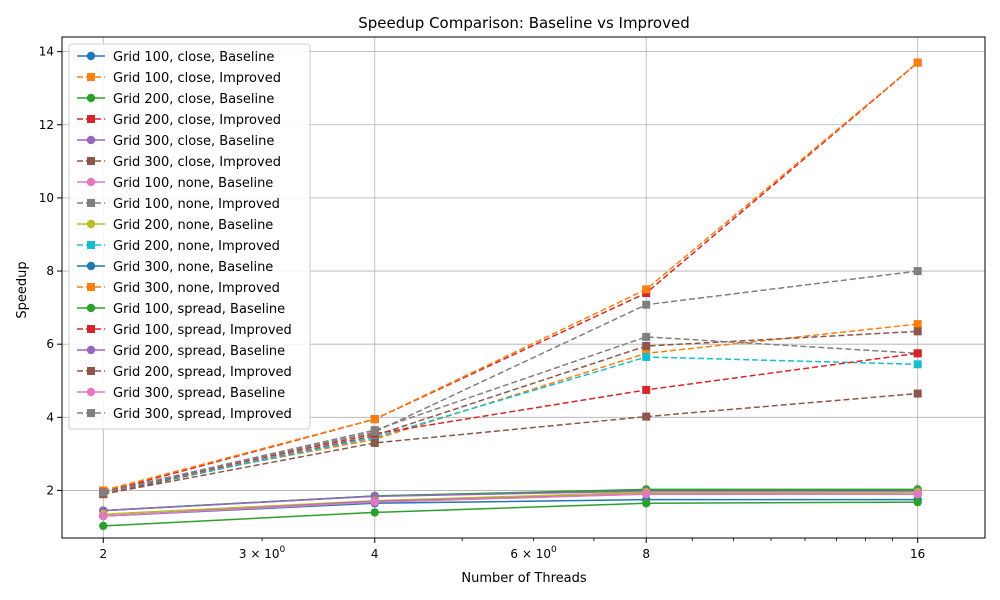  I want to click on y-tick-label: 12, so click(46, 125).